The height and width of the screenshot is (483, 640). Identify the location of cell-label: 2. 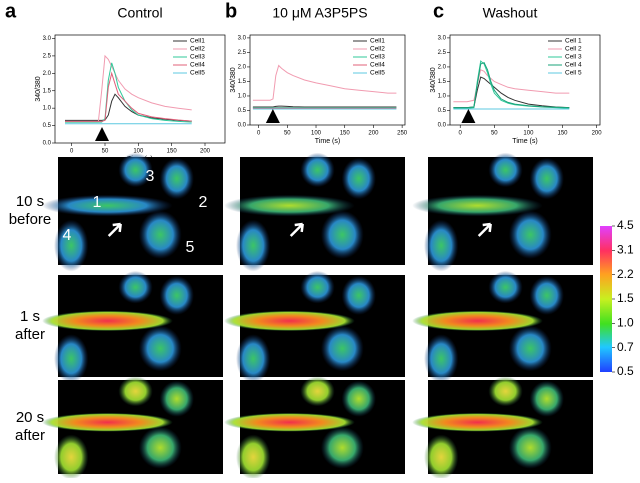
(203, 202).